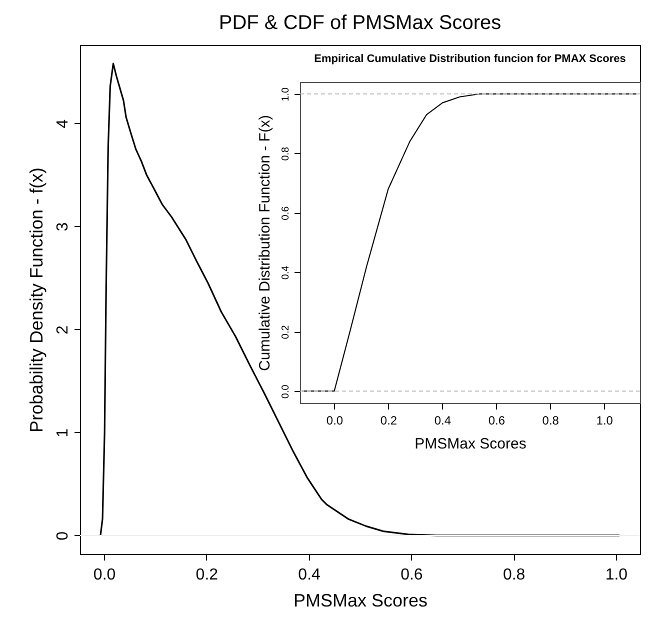 The width and height of the screenshot is (648, 622). I want to click on y-tick-label: 4, so click(63, 123).